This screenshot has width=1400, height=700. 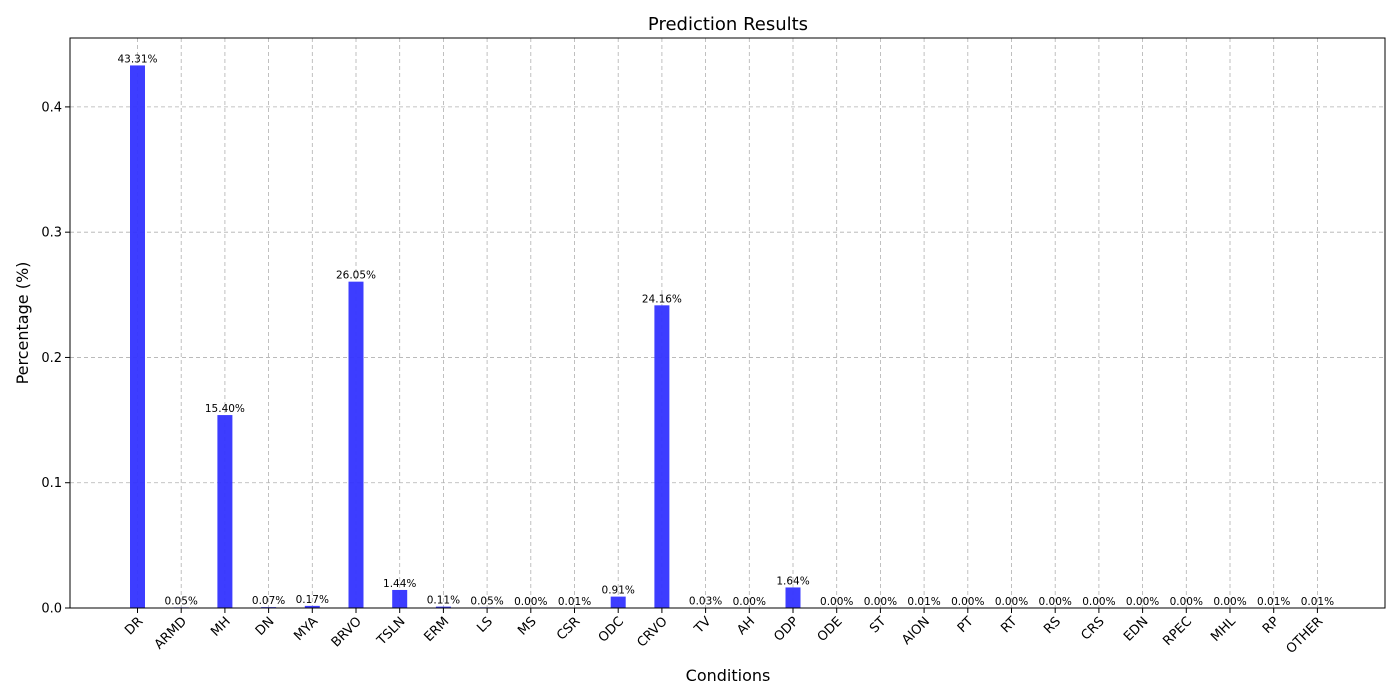 What do you see at coordinates (485, 625) in the screenshot?
I see `x-tick-label: LS` at bounding box center [485, 625].